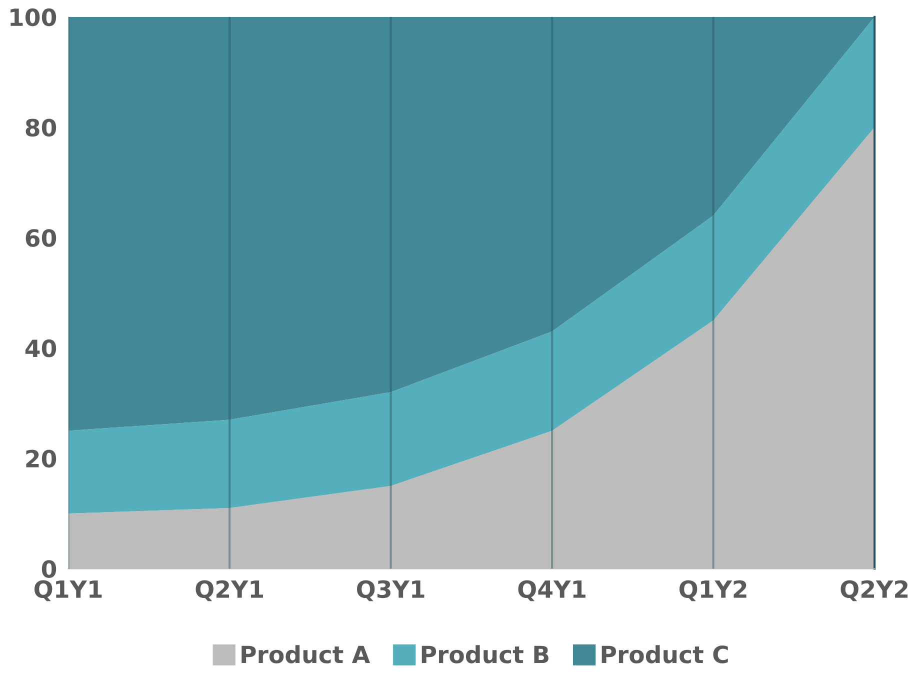 This screenshot has width=911, height=677. Describe the element at coordinates (49, 569) in the screenshot. I see `y-tick-label: 0` at that location.